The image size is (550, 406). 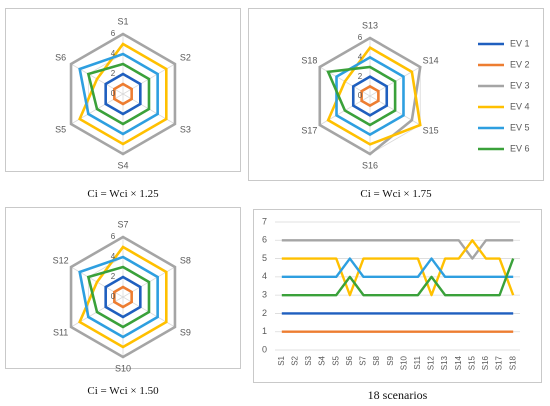 What do you see at coordinates (264, 295) in the screenshot?
I see `y-tick-label: 3` at bounding box center [264, 295].